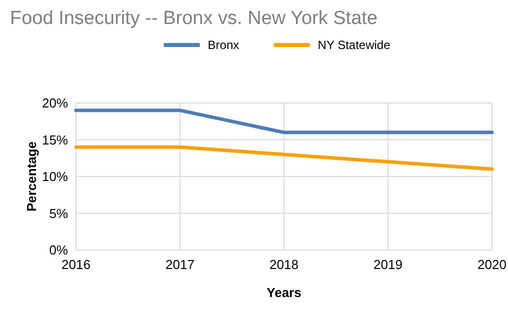  I want to click on y-tick-label: 15%, so click(55, 140).